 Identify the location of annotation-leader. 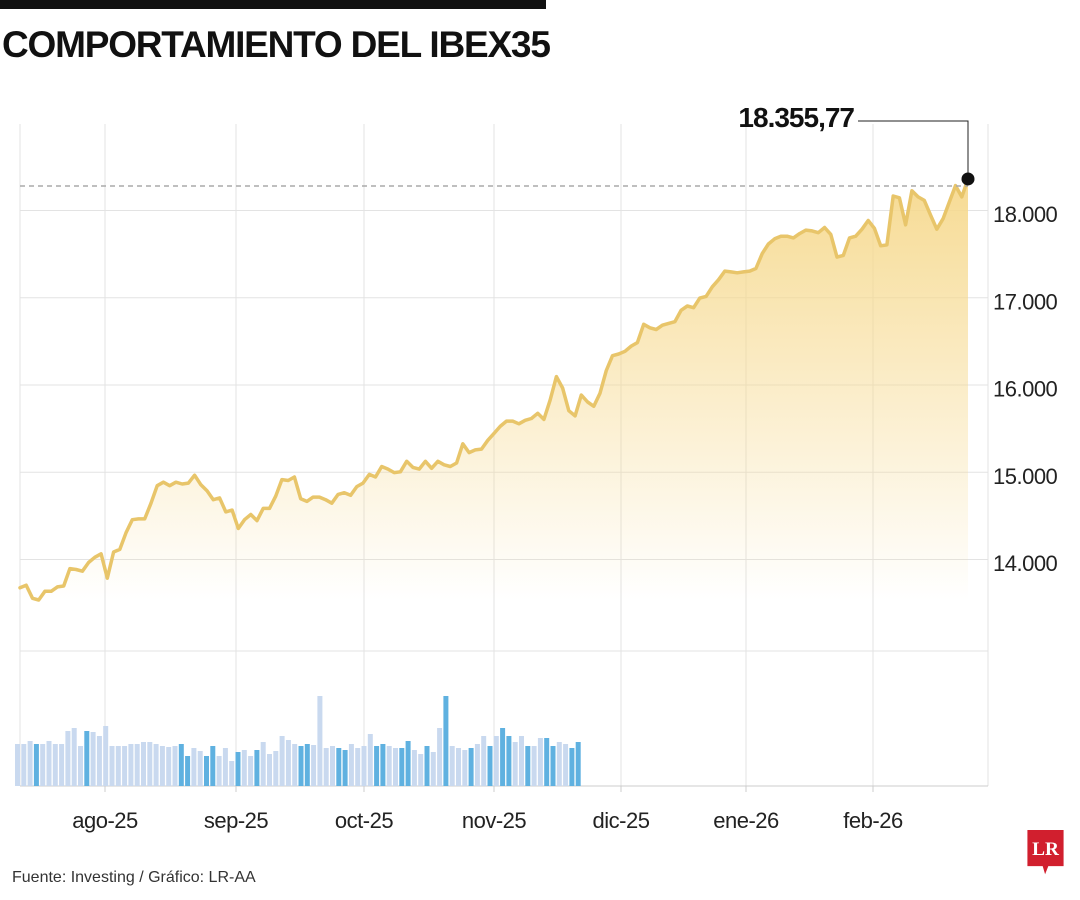
(913, 148).